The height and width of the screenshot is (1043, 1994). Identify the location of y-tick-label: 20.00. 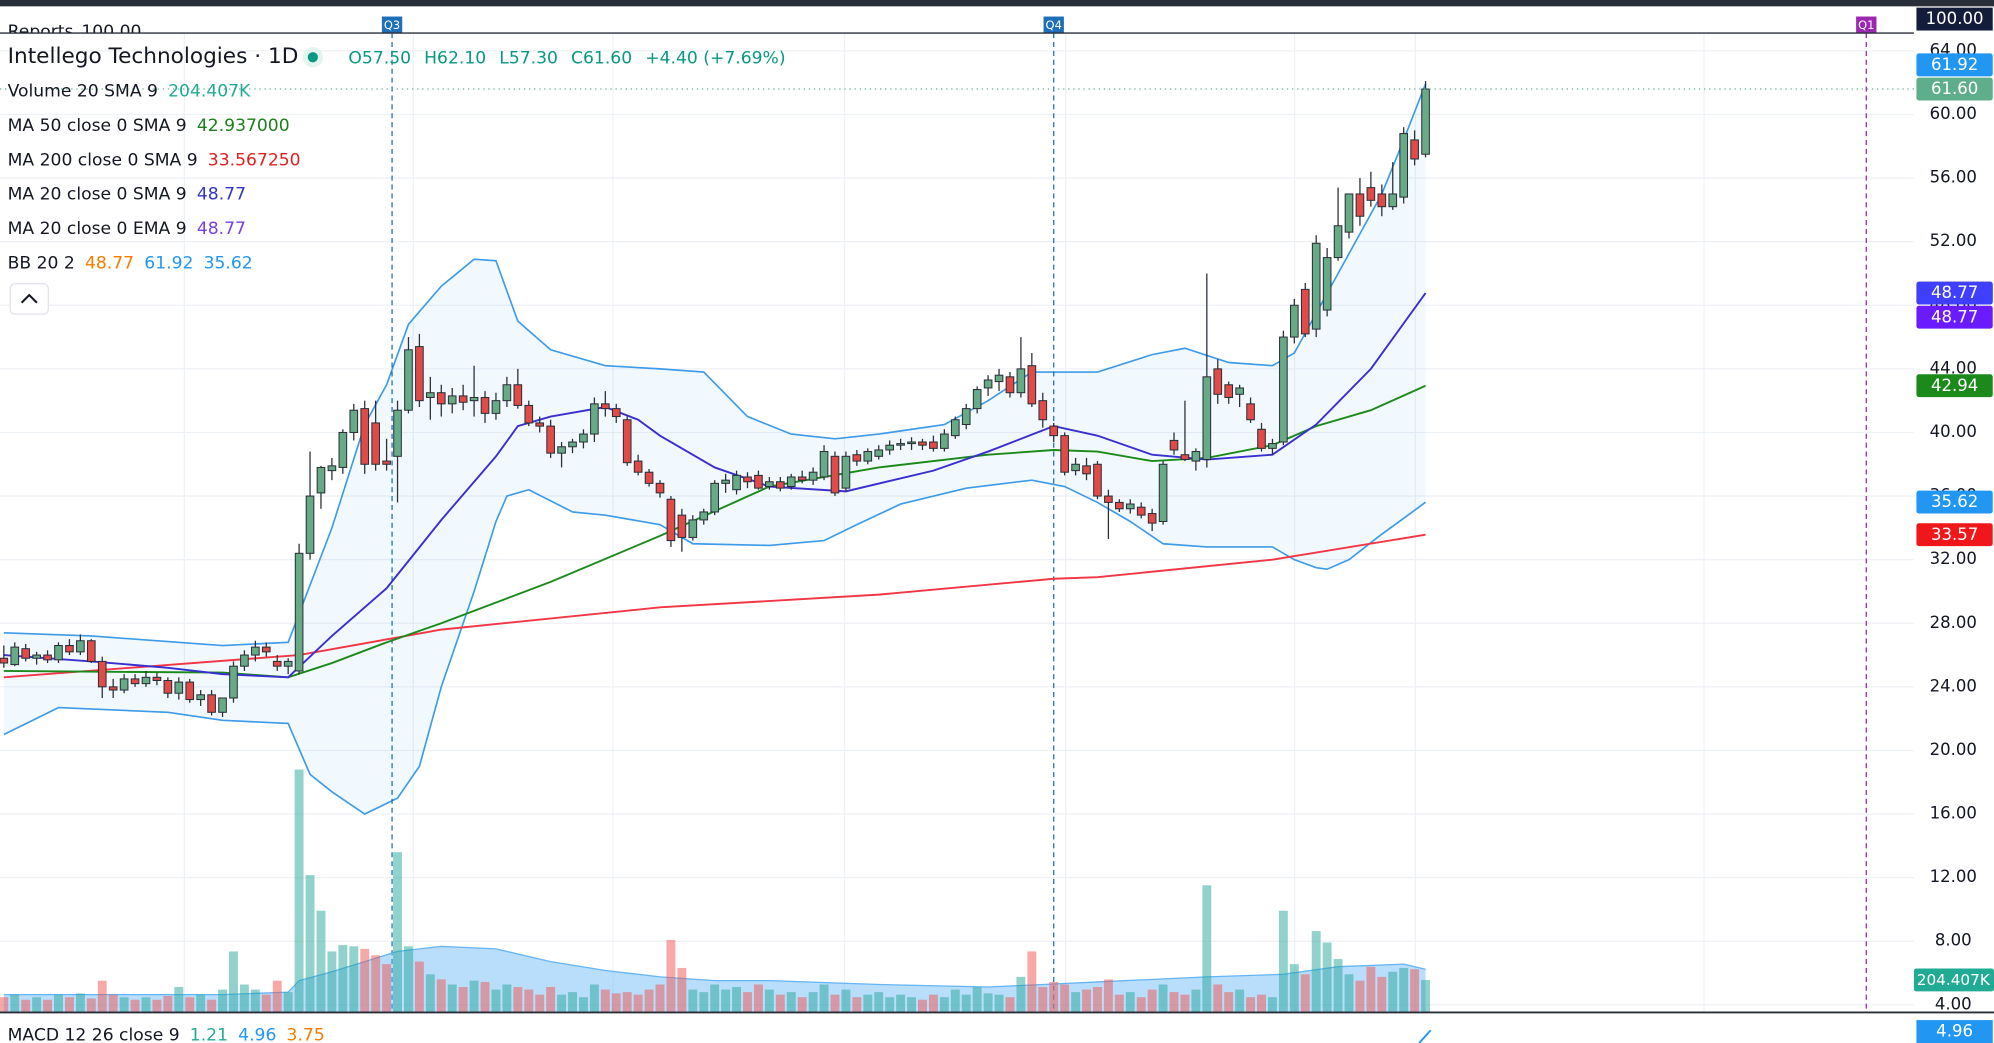
(1953, 749).